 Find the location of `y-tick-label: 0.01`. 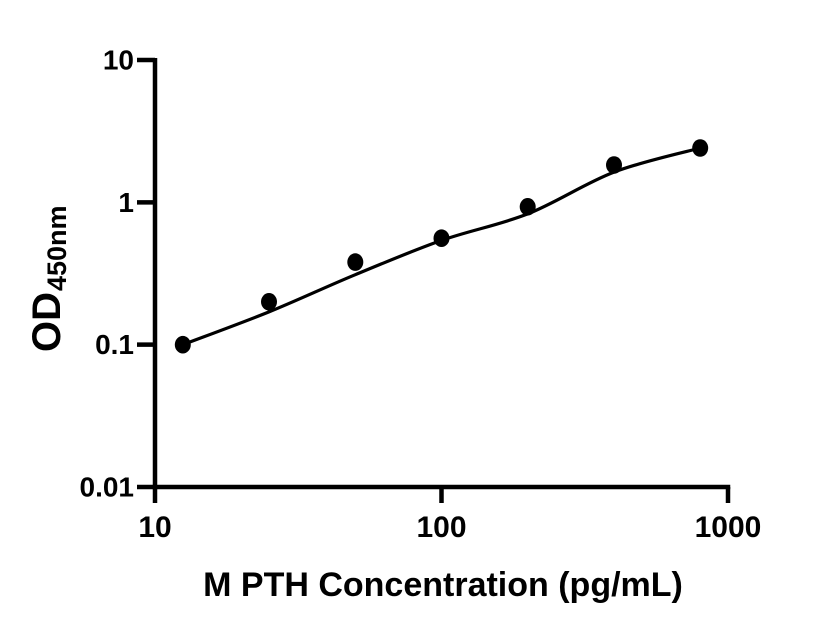

y-tick-label: 0.01 is located at coordinates (107, 487).